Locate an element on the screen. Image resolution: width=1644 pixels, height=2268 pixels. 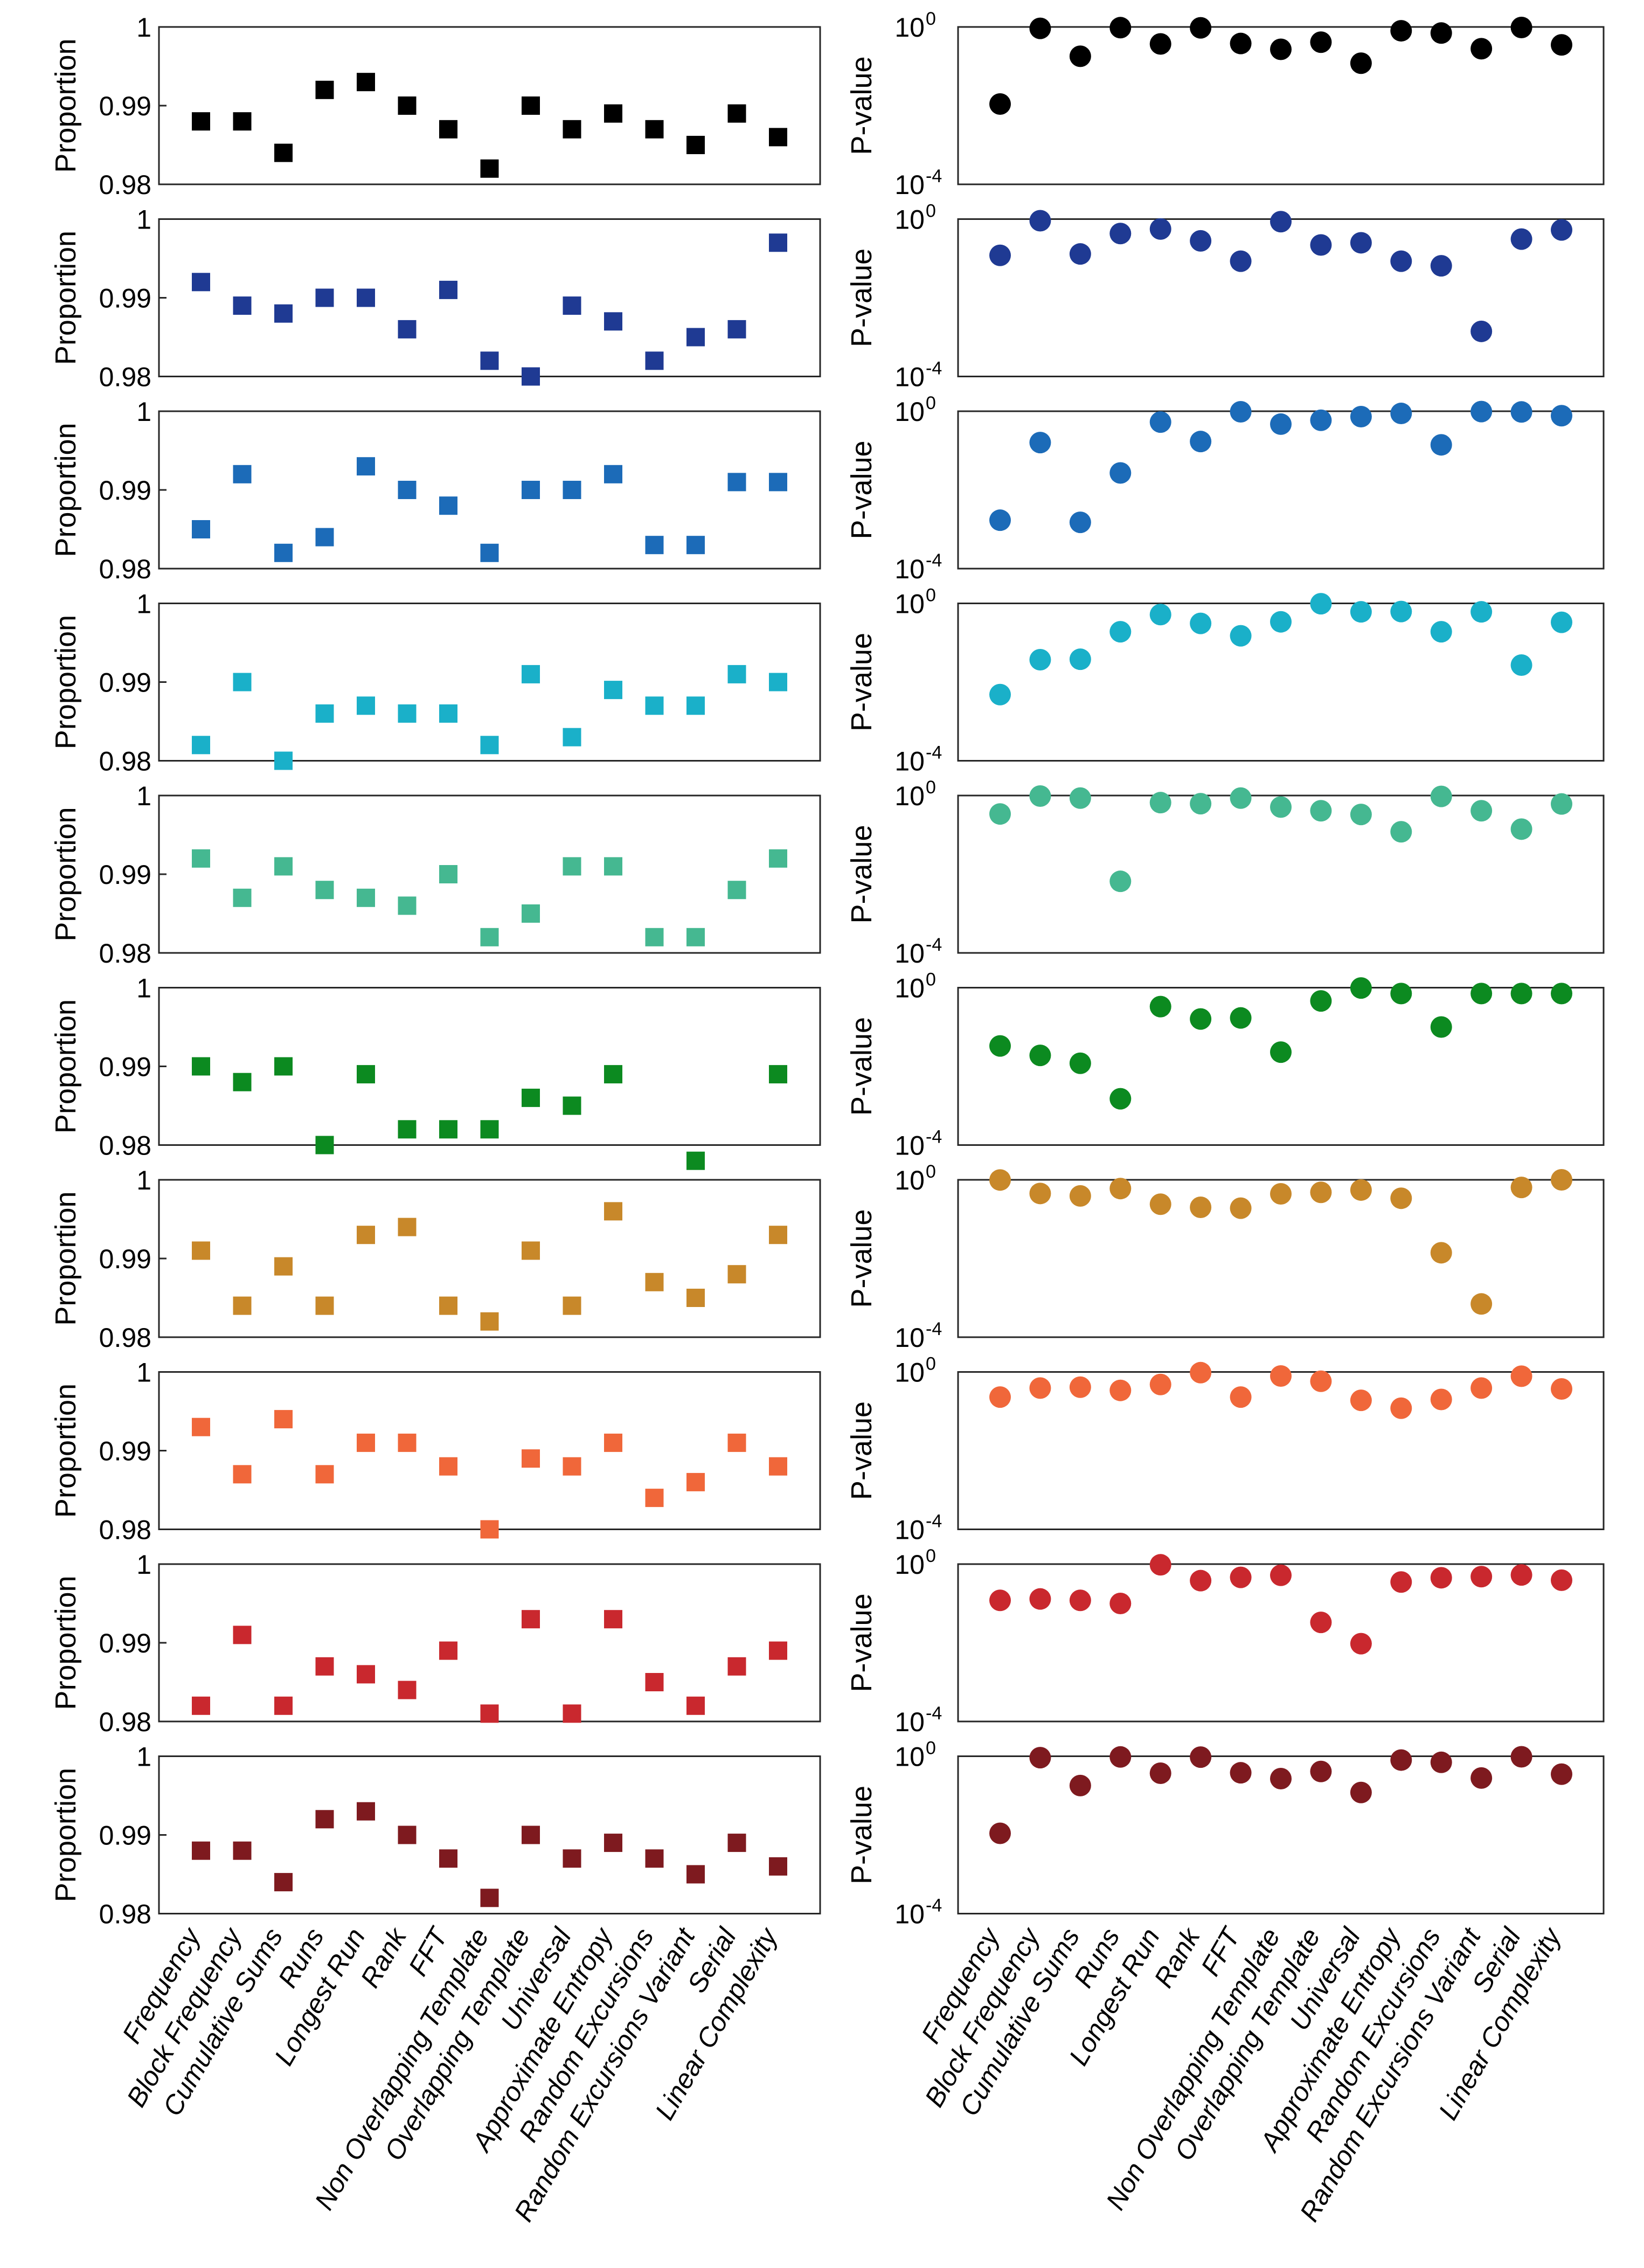
pvalue-xtick-label-6: Rank is located at coordinates (1177, 1957).